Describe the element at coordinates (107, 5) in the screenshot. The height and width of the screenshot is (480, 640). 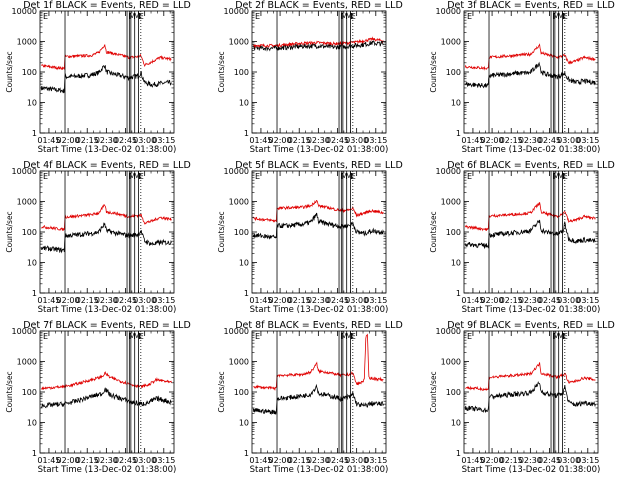
I see `panel-title: Det 1f BLACK = Events, RED = LLD` at that location.